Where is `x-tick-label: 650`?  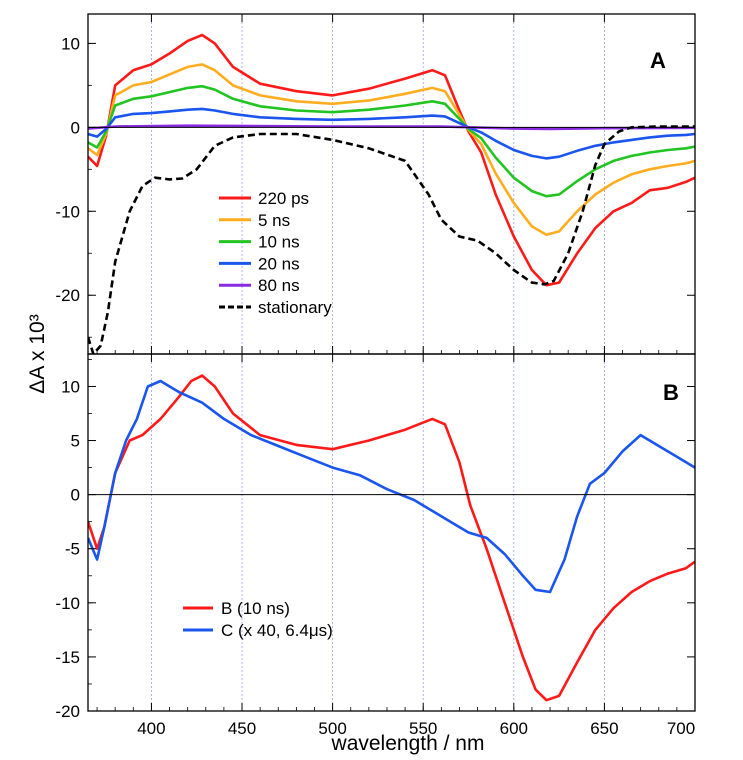
x-tick-label: 650 is located at coordinates (604, 728).